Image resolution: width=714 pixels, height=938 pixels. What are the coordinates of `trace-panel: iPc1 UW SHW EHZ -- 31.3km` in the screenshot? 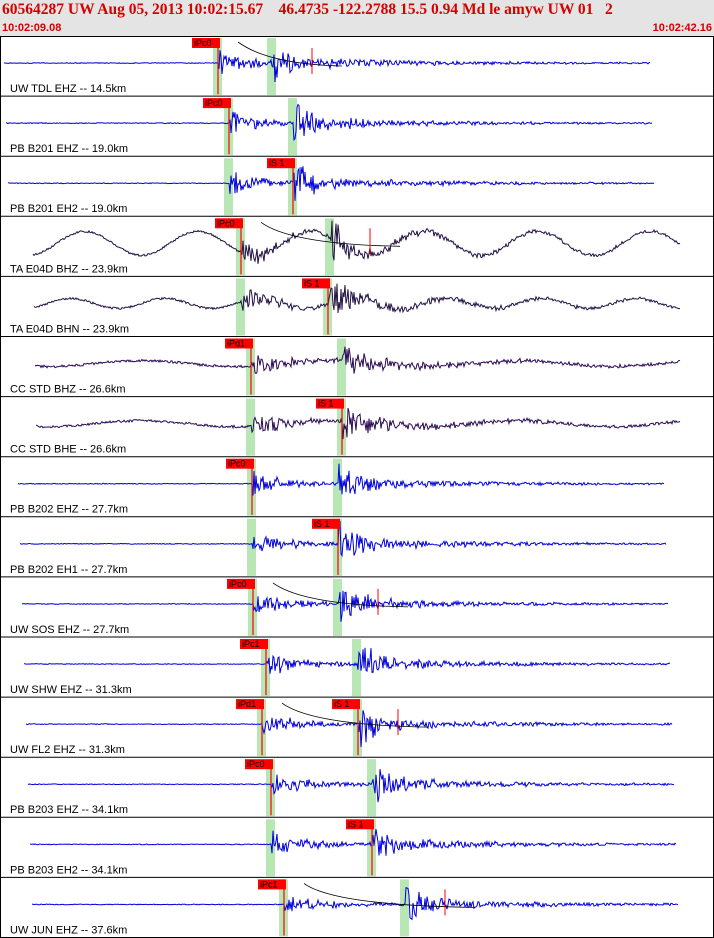 It's located at (357, 668).